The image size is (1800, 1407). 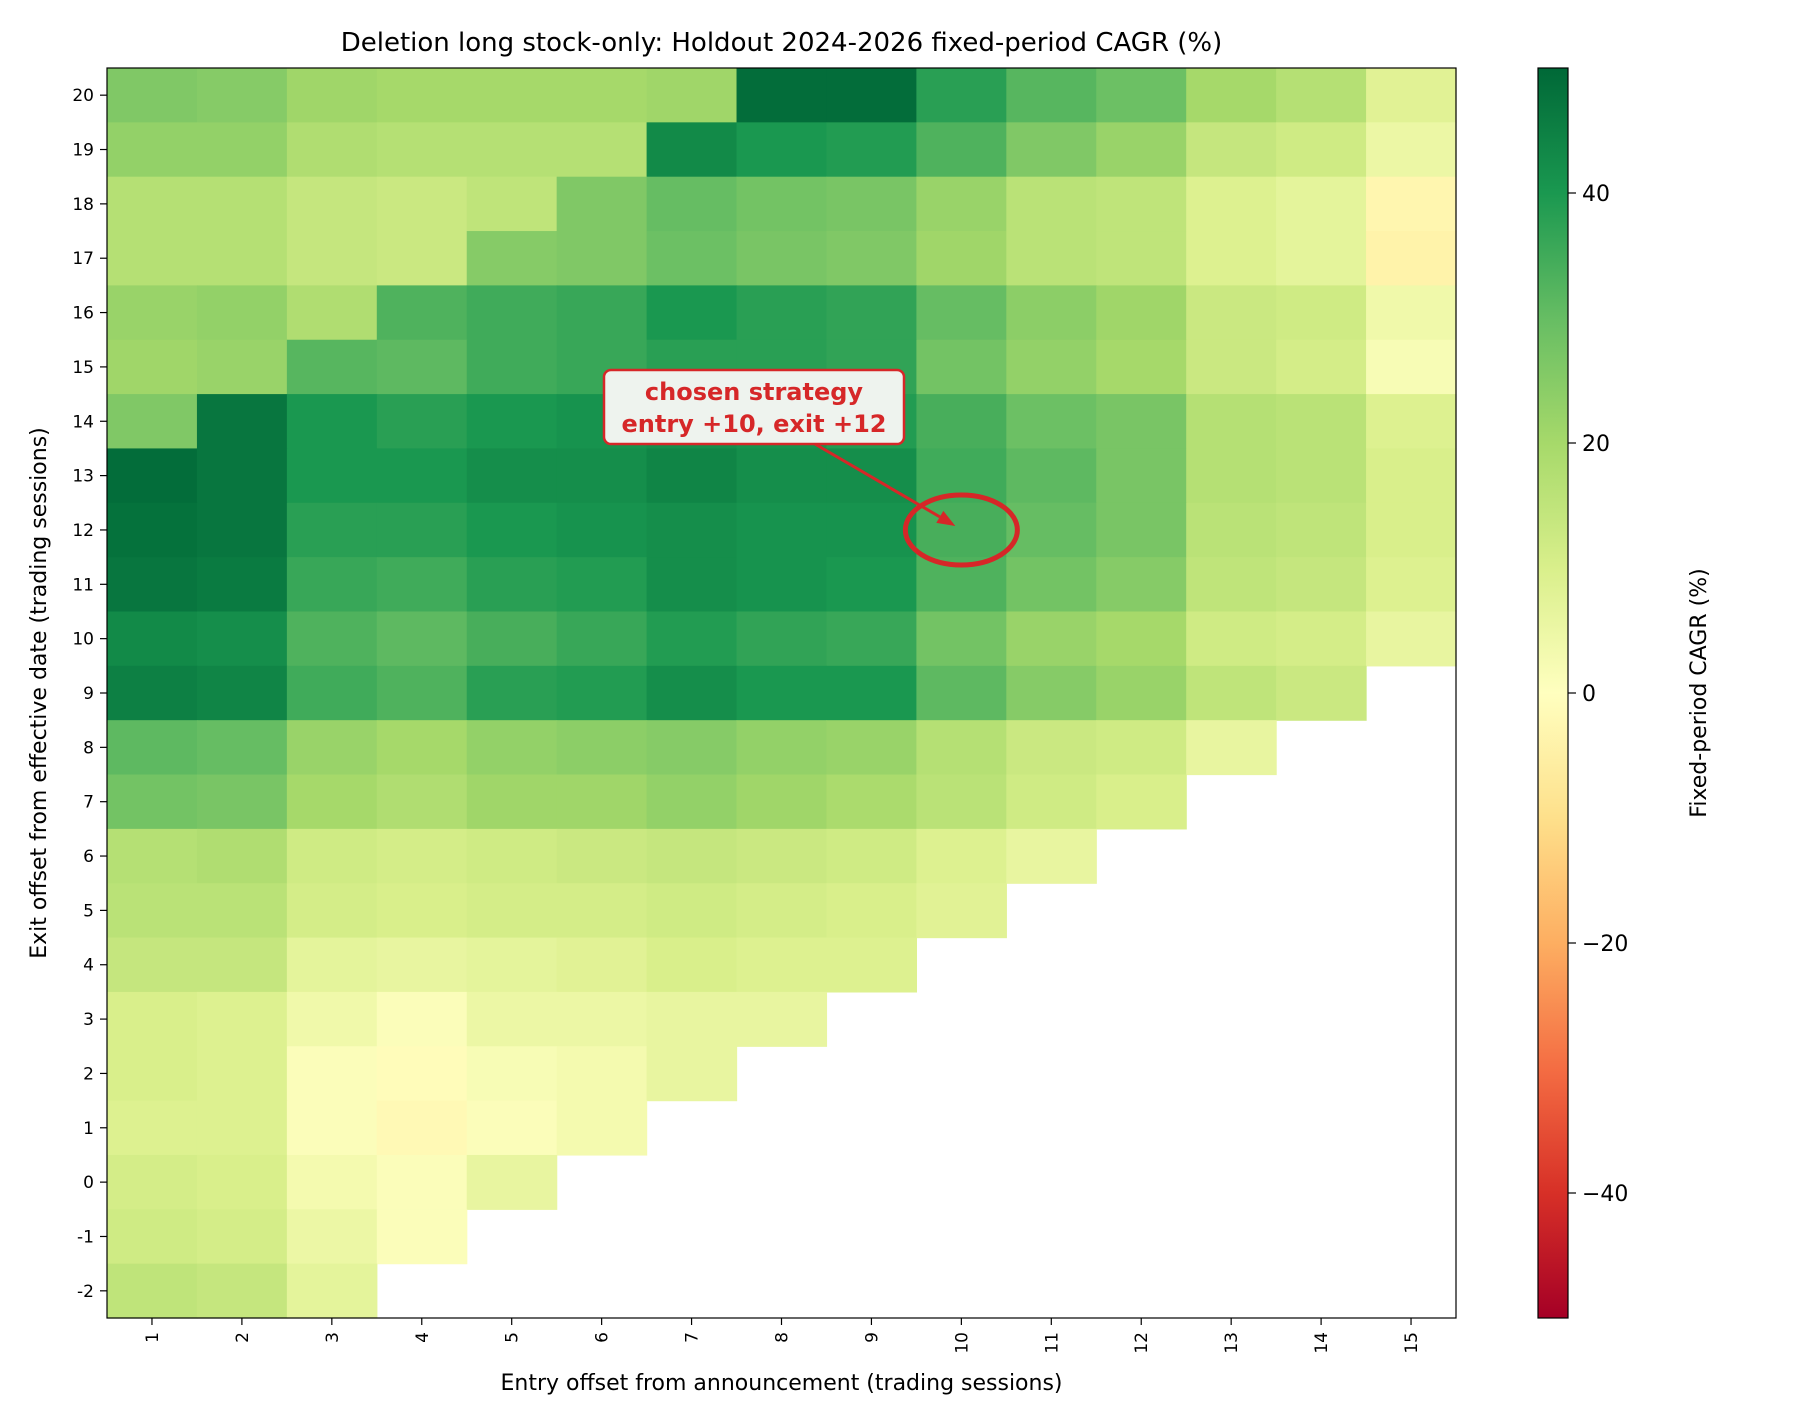 What do you see at coordinates (88, 911) in the screenshot?
I see `y-tick-label: 5` at bounding box center [88, 911].